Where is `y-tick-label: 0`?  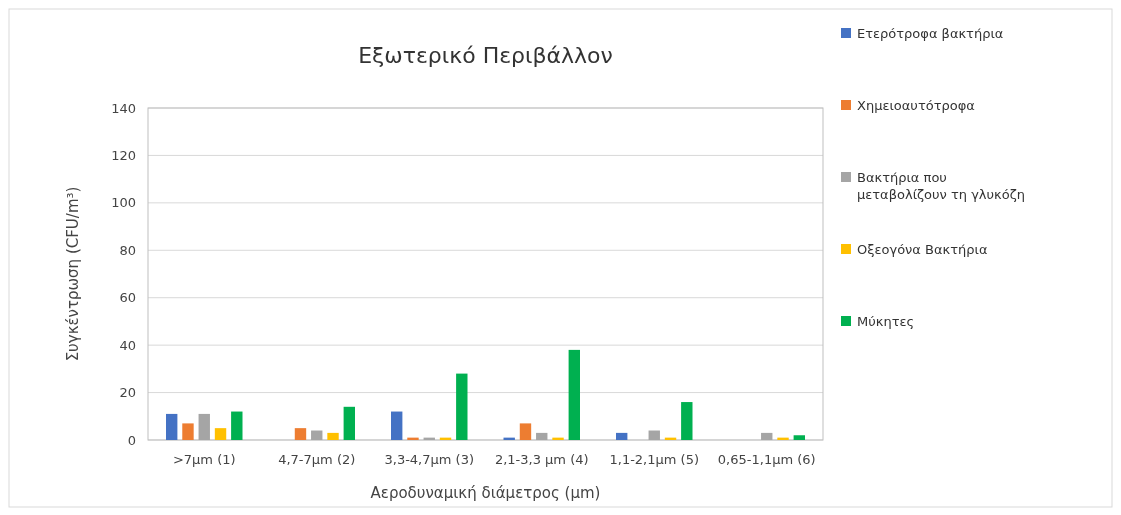
y-tick-label: 0 is located at coordinates (131, 440).